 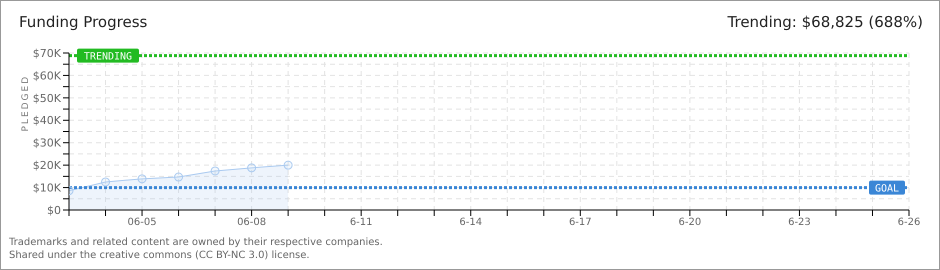 I want to click on y-tick-label: $60K, so click(x=47, y=75).